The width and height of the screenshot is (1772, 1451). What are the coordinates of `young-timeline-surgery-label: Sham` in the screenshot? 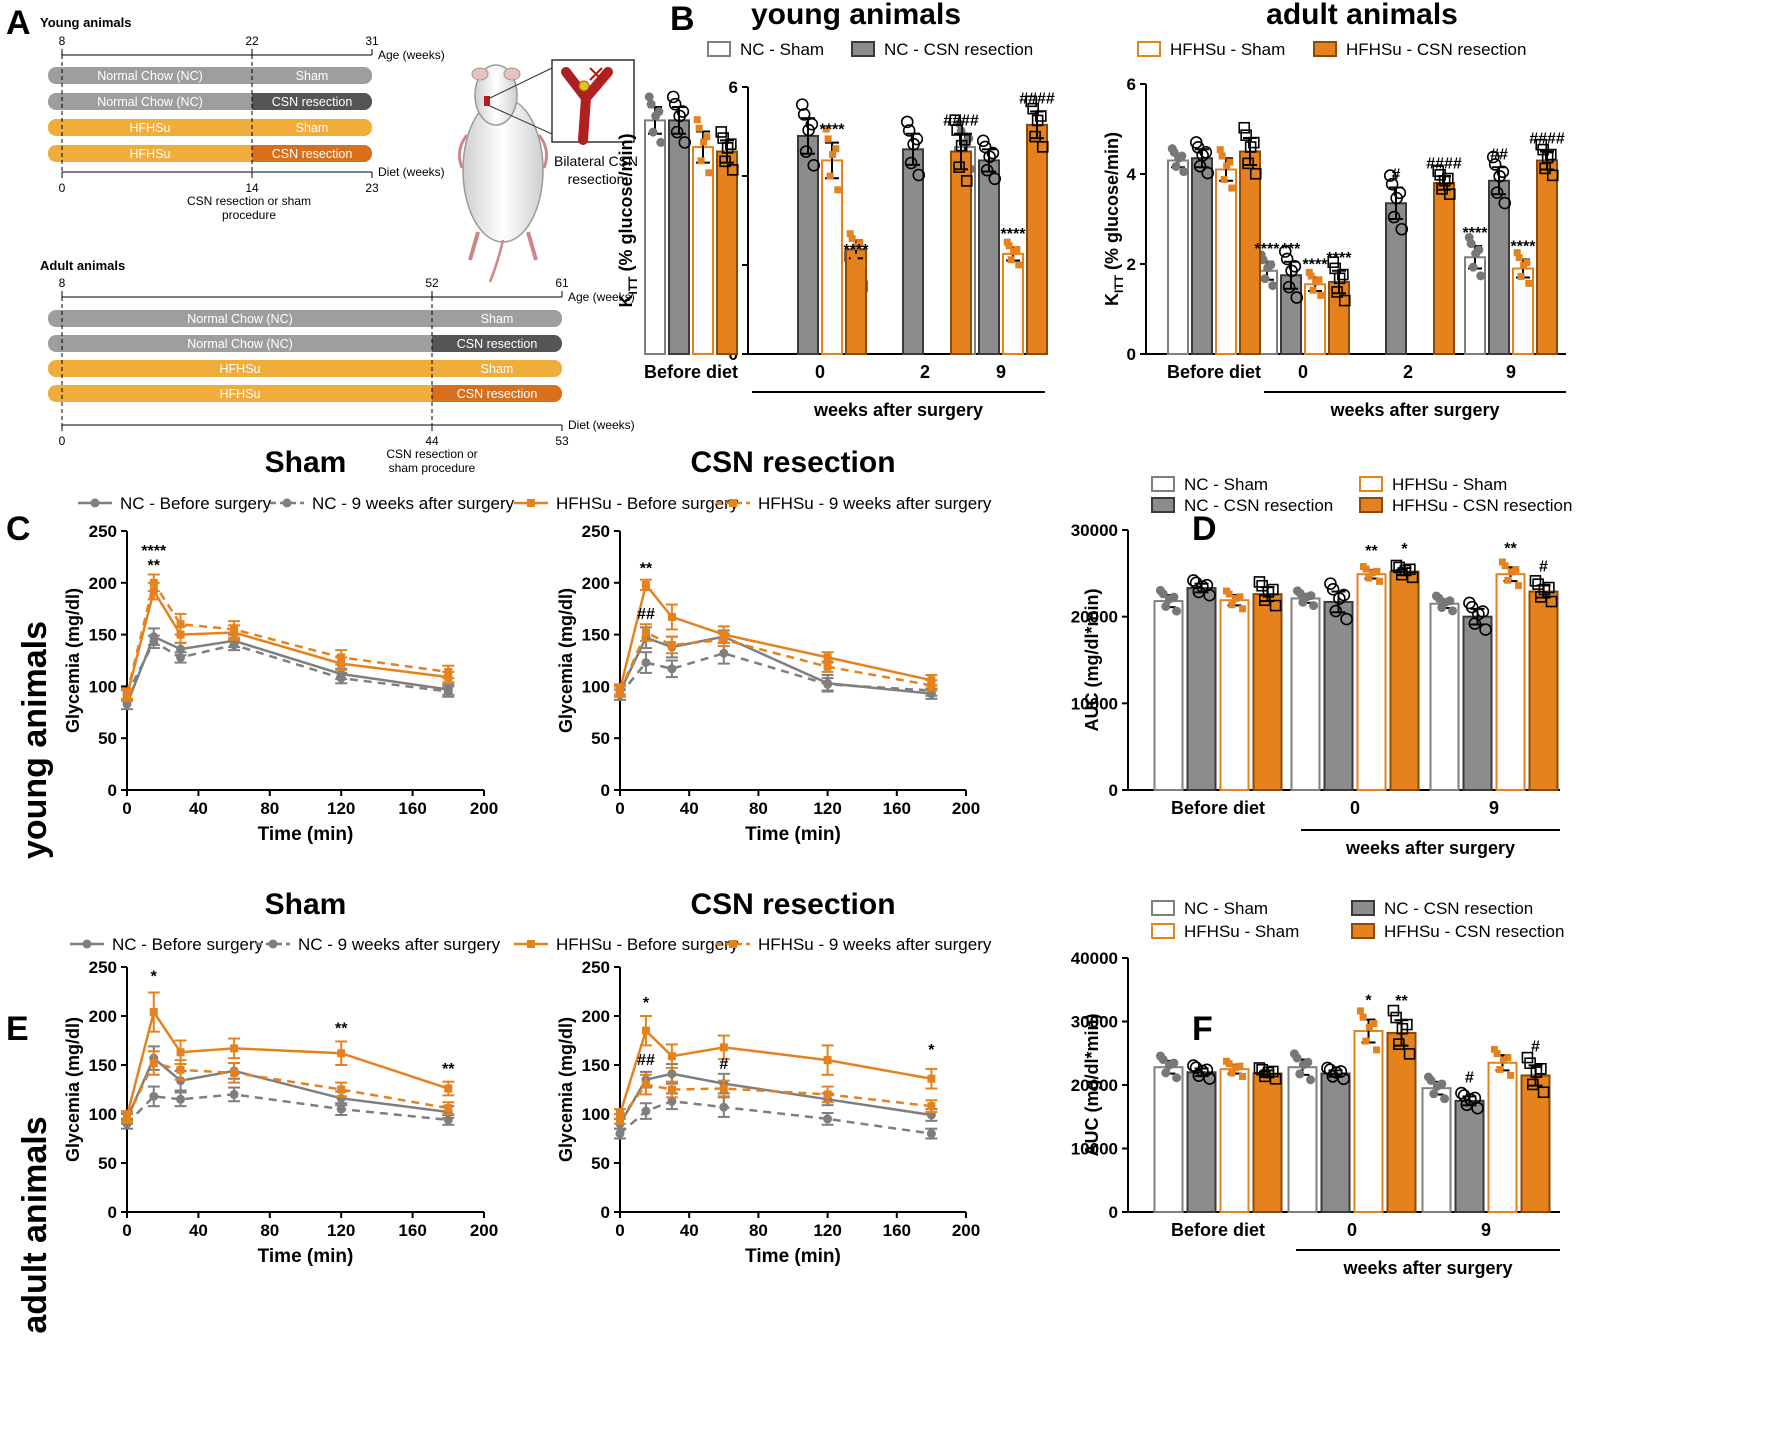 It's located at (312, 76).